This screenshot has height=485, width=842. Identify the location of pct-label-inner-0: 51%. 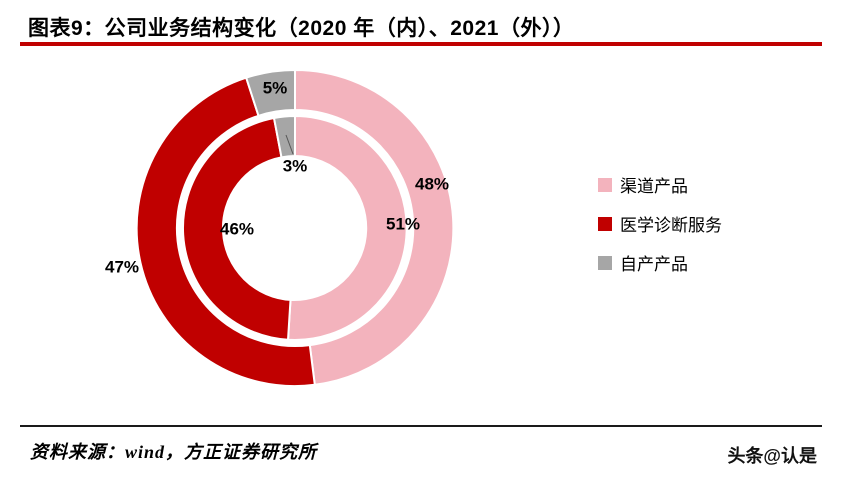
(403, 223).